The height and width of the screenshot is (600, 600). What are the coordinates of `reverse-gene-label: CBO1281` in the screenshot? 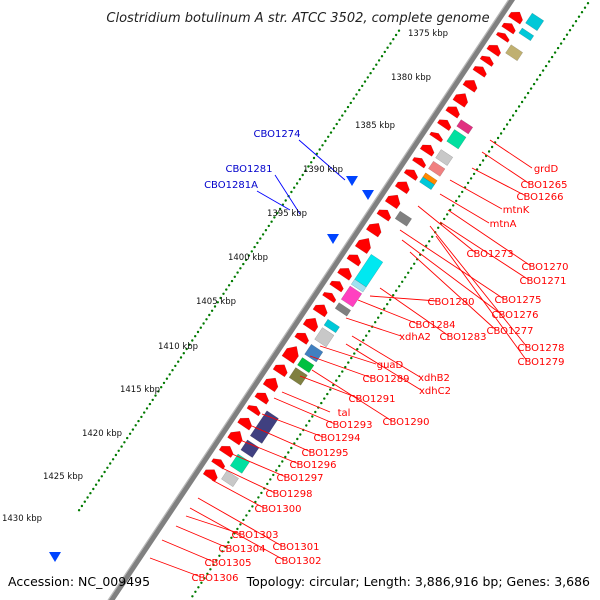 It's located at (249, 169).